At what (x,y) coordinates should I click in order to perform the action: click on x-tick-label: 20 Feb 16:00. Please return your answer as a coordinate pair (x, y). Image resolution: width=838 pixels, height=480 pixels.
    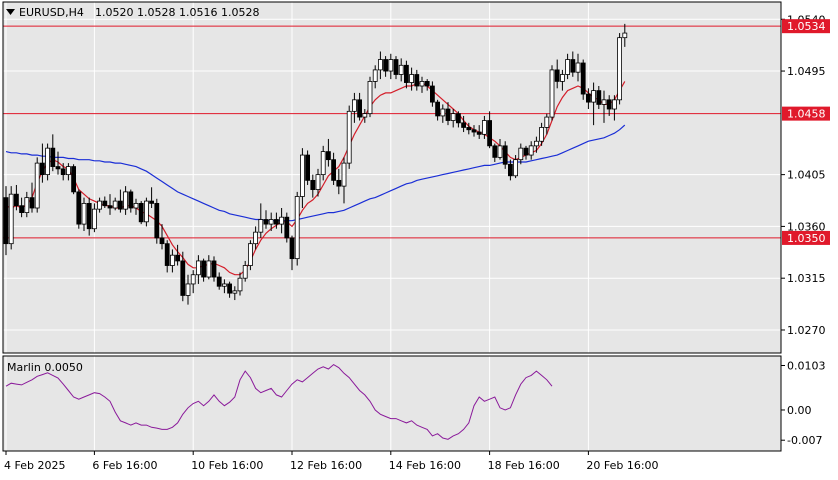
    Looking at the image, I should click on (622, 465).